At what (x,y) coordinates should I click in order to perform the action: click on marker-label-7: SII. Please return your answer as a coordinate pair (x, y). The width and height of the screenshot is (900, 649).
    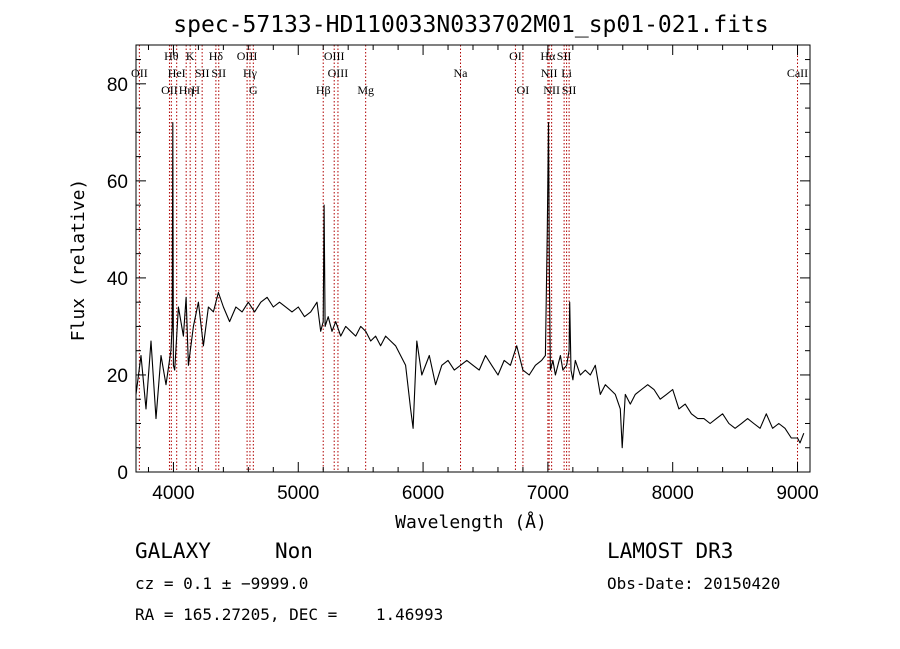
    Looking at the image, I should click on (202, 73).